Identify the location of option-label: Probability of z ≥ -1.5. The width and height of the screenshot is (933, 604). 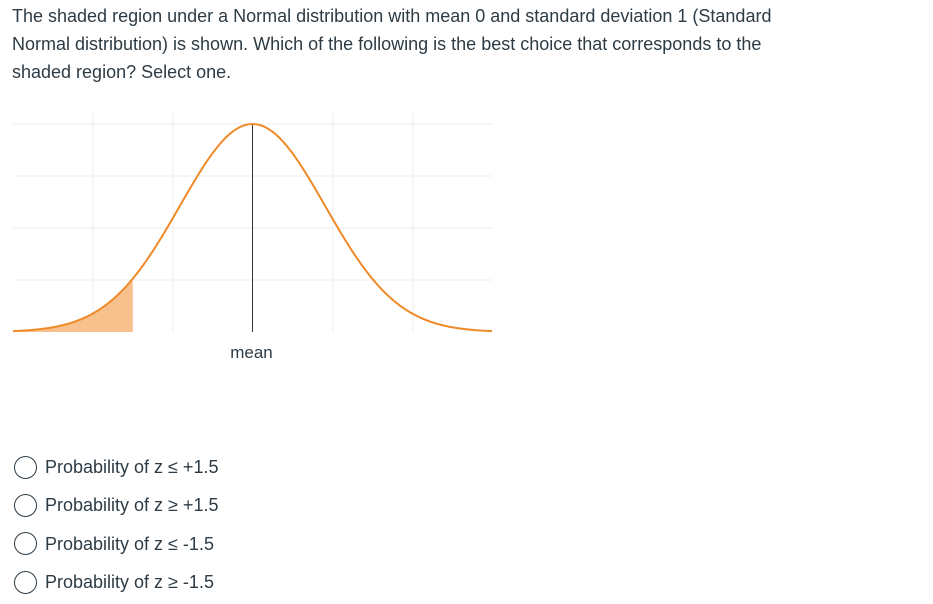
(129, 582).